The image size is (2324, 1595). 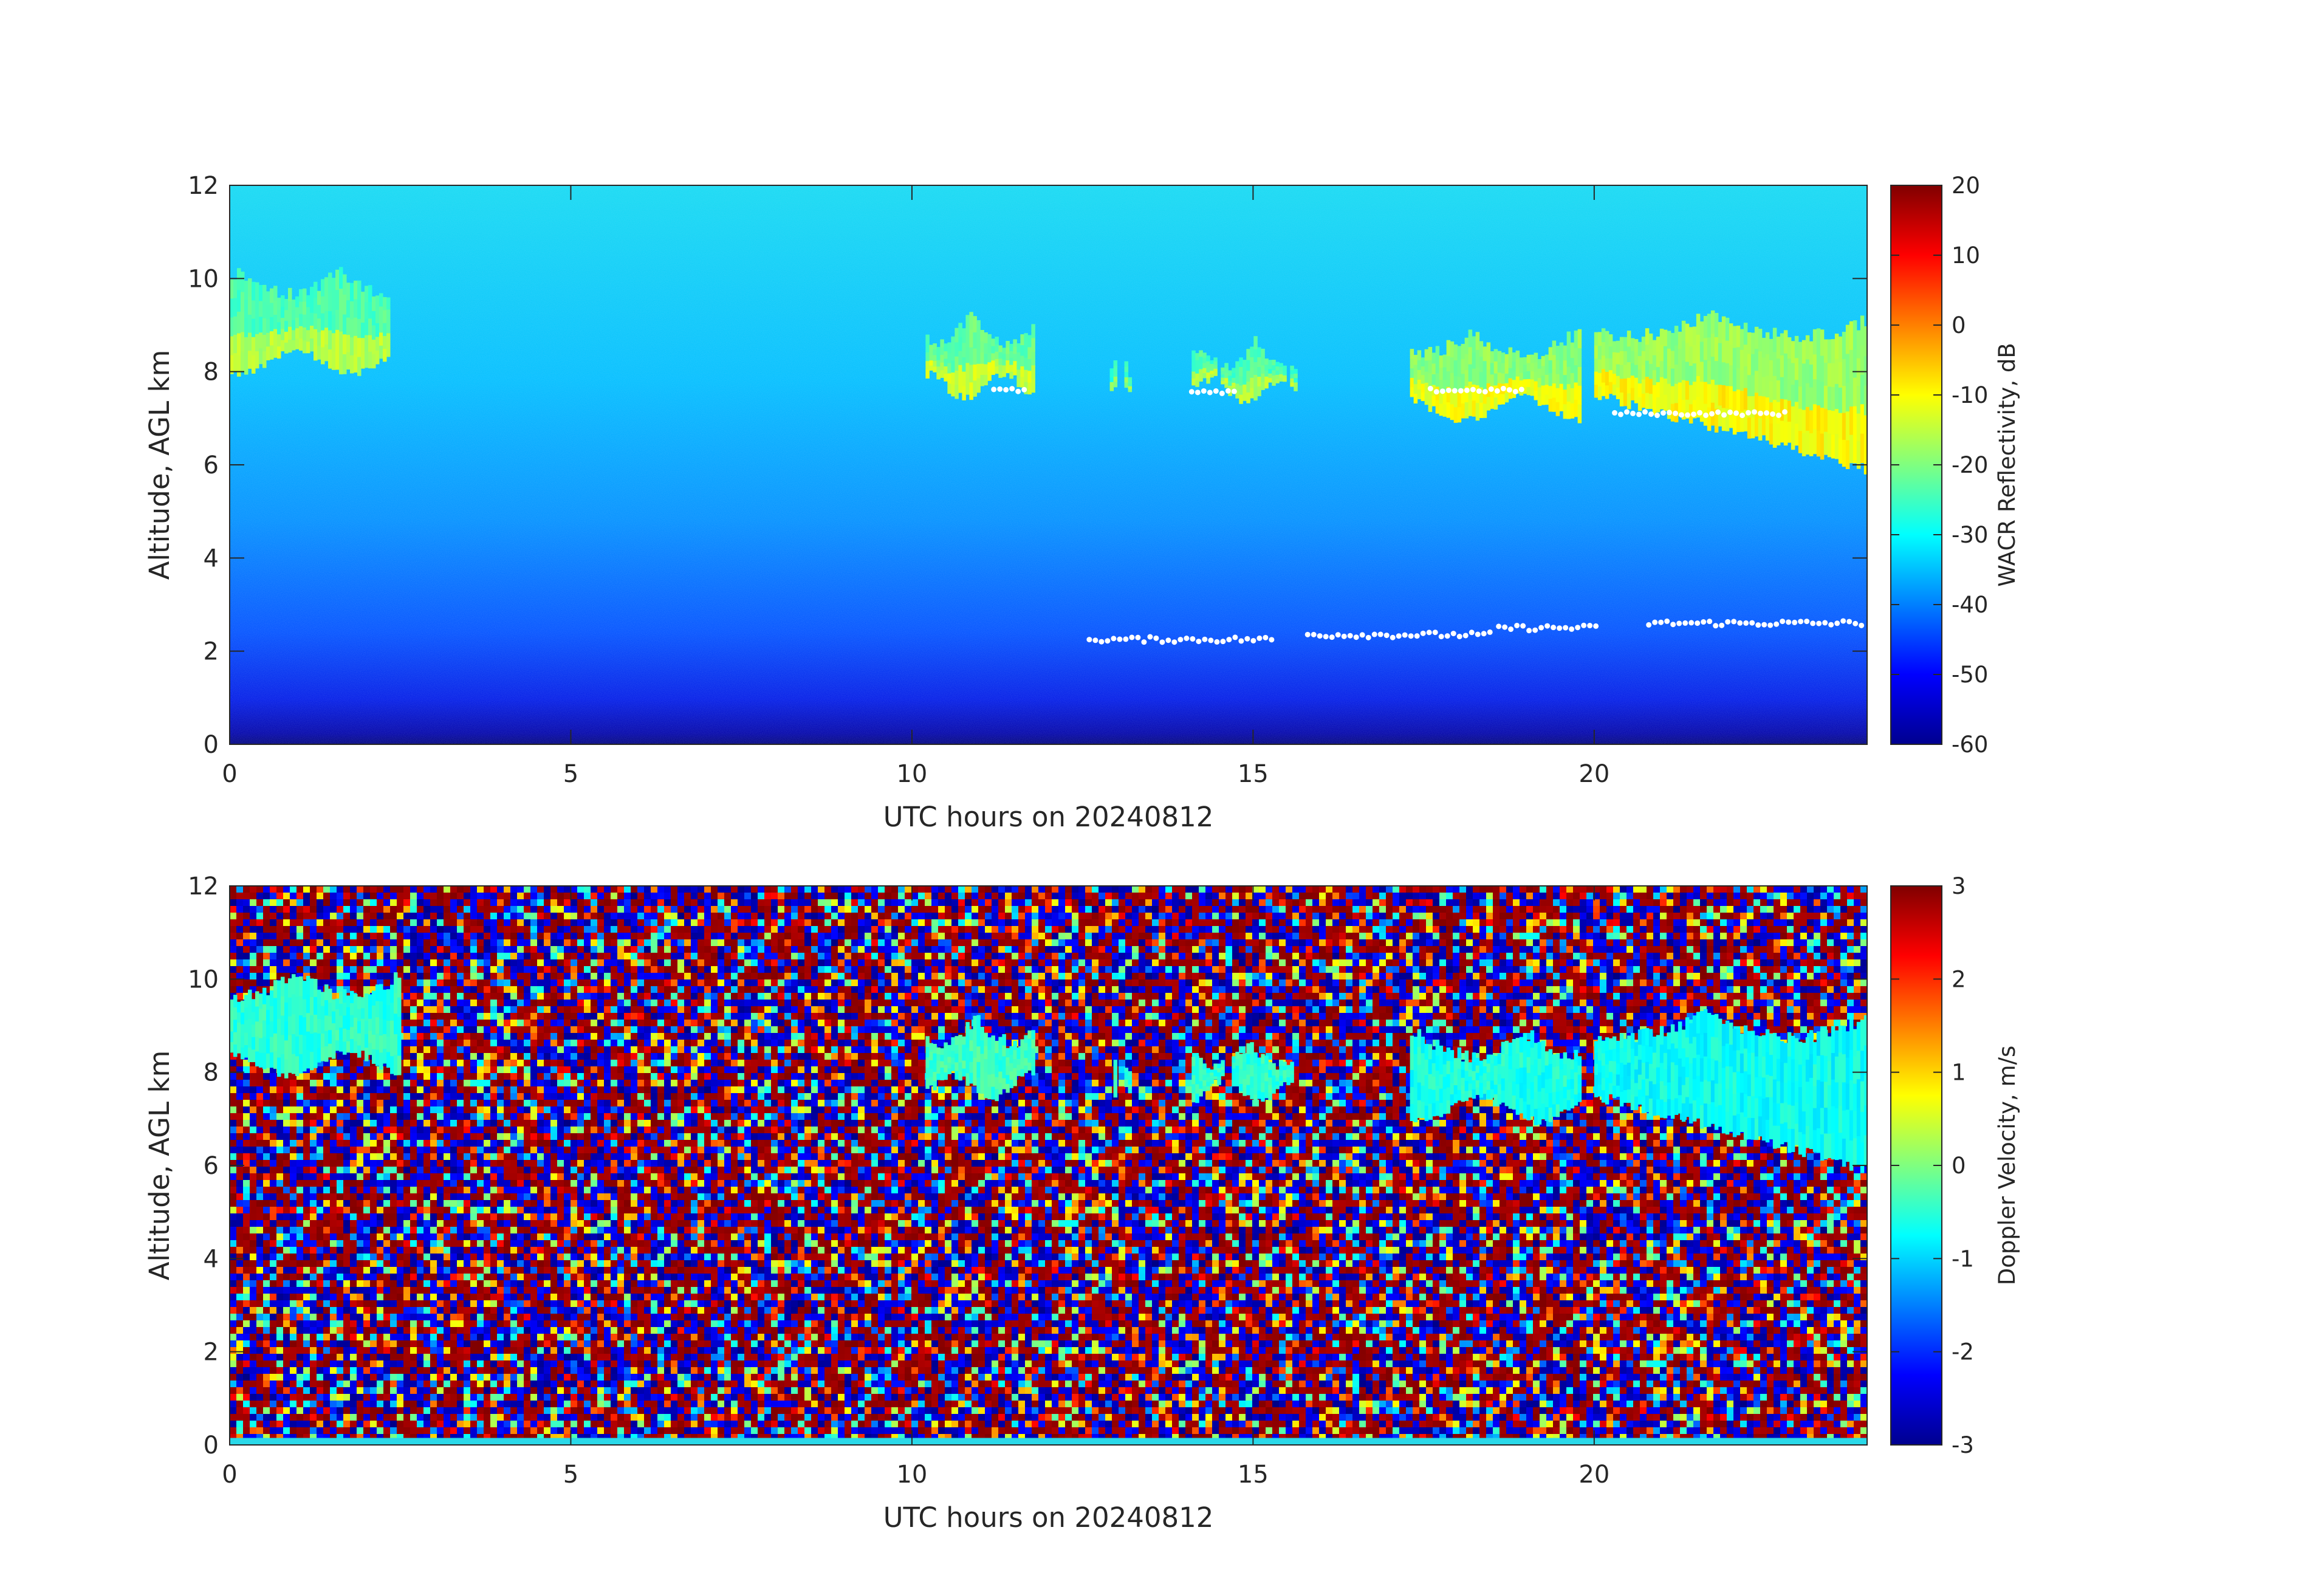 I want to click on x-tick-label: 15, so click(x=1254, y=774).